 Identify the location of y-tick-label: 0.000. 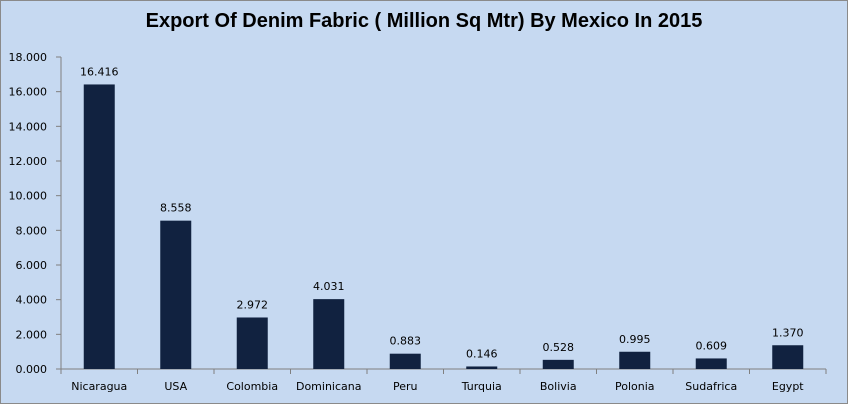
(32, 369).